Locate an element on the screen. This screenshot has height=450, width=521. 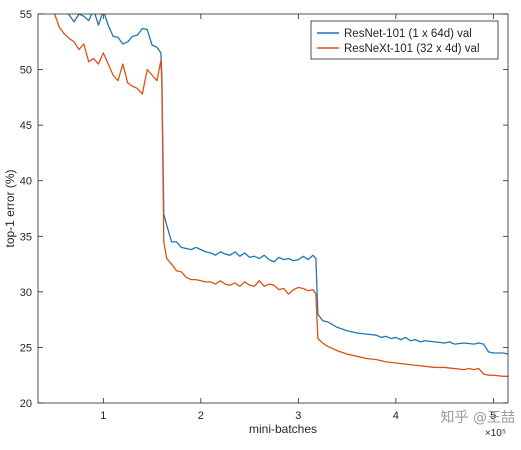
x-tick-label: 1 is located at coordinates (103, 416).